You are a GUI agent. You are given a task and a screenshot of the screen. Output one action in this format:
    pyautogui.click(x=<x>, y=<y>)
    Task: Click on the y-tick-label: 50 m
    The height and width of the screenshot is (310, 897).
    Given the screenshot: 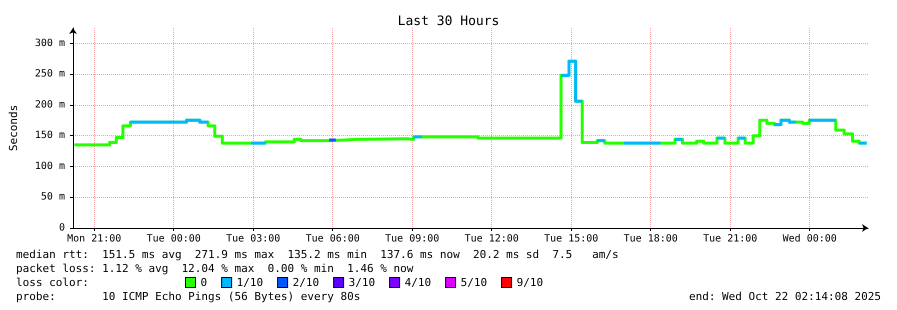 What is the action you would take?
    pyautogui.click(x=52, y=197)
    